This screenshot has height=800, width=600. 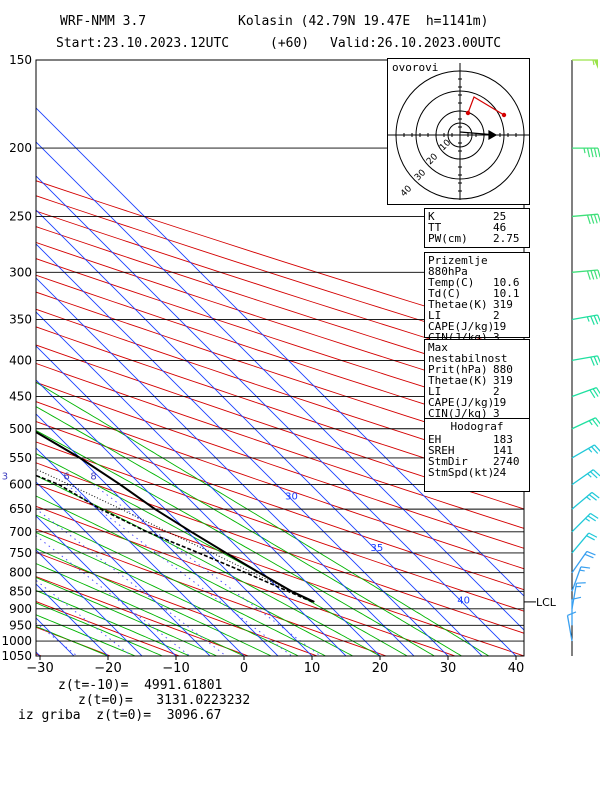 I want to click on max-unstable-value: 19, so click(x=500, y=402).